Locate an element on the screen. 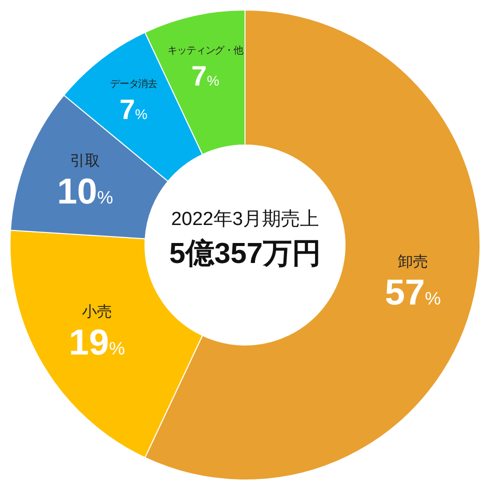 This screenshot has width=490, height=490. data-label: 19% is located at coordinates (96, 342).